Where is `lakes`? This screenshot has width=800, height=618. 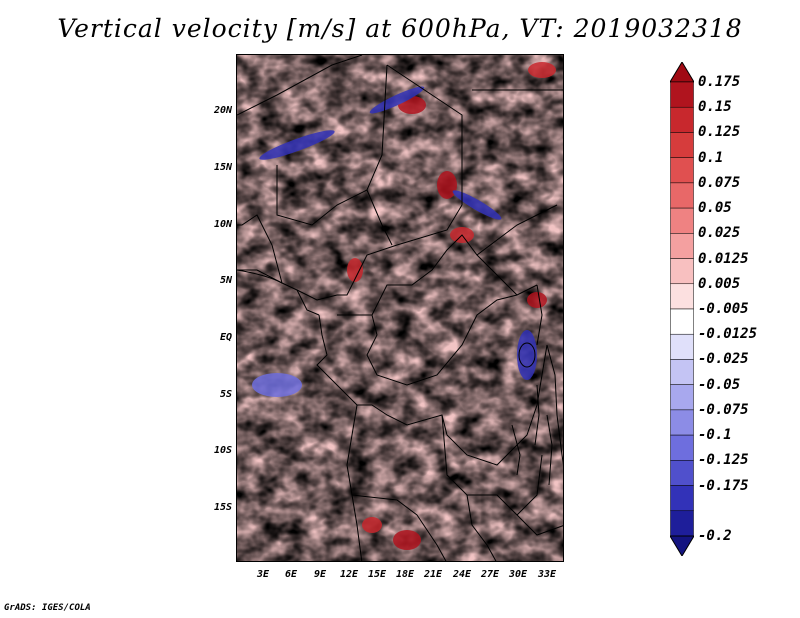
lakes is located at coordinates (532, 414).